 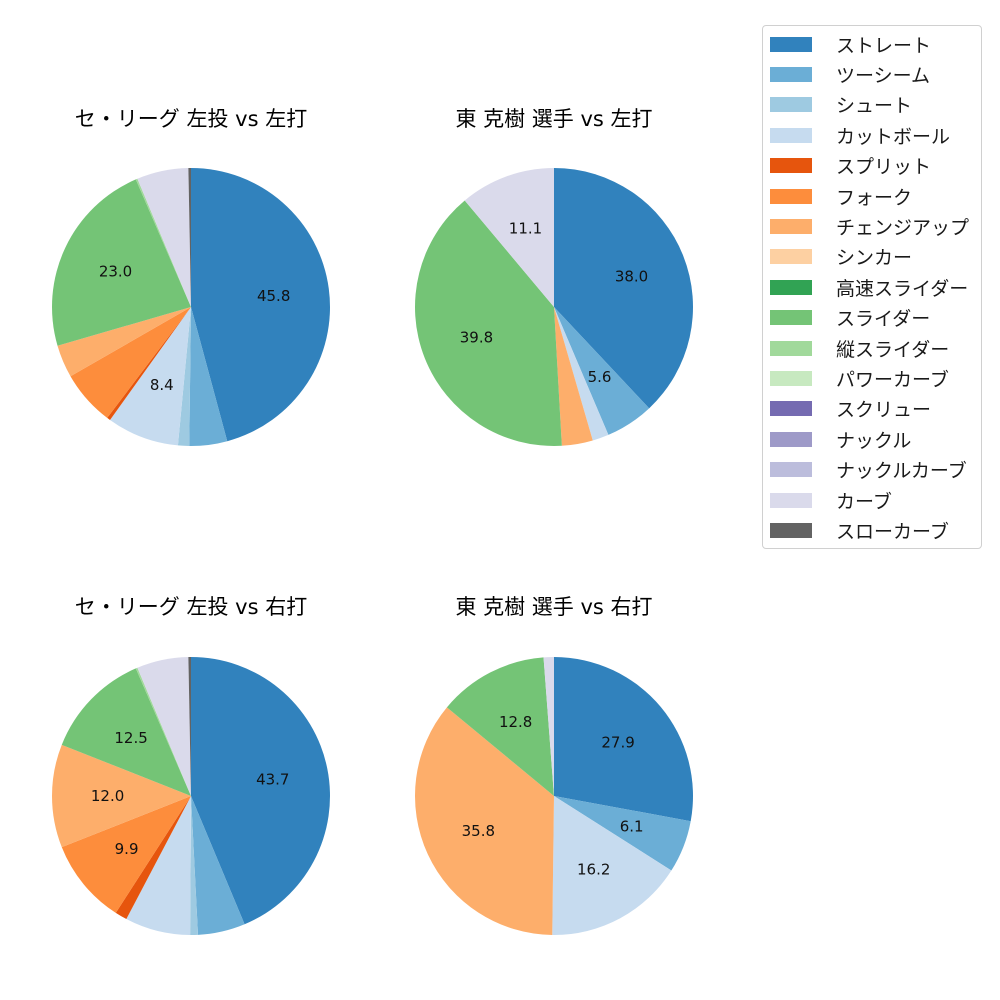 What do you see at coordinates (191, 119) in the screenshot?
I see `chart-title: セ・リーグ 左投 vs 左打` at bounding box center [191, 119].